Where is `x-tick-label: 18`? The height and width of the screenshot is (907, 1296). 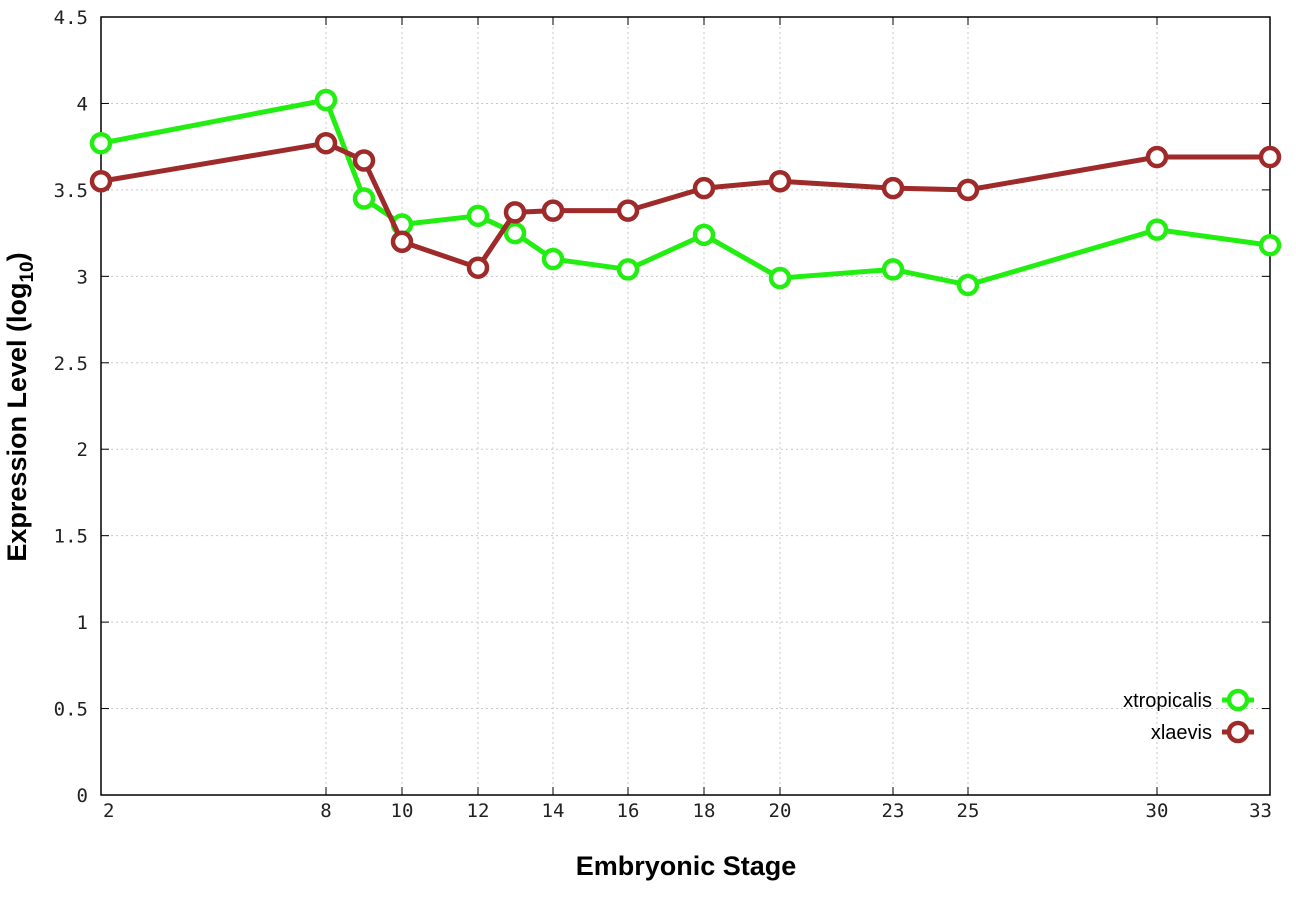
x-tick-label: 18 is located at coordinates (704, 811).